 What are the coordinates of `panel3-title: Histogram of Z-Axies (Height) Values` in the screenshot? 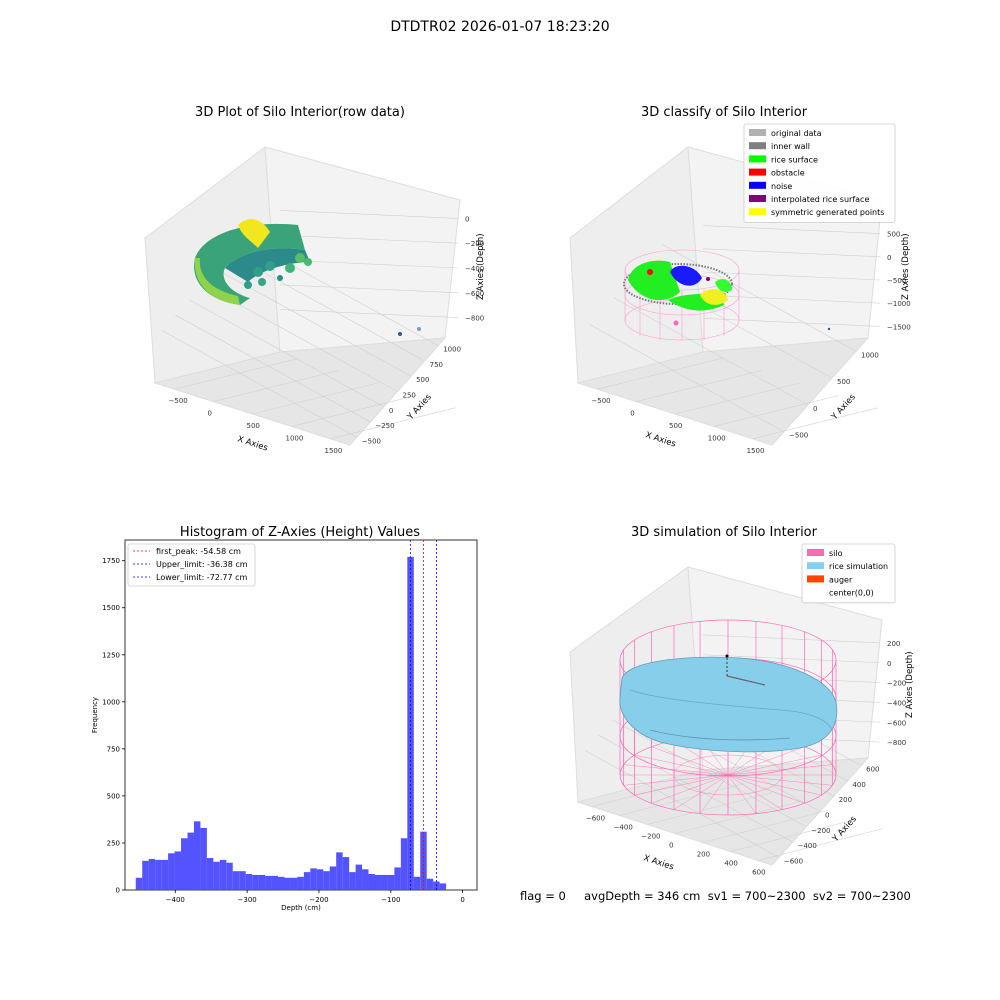 It's located at (300, 532).